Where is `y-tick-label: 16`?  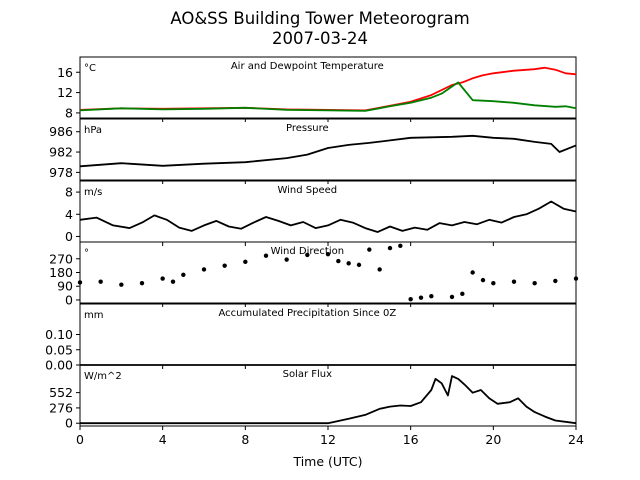
y-tick-label: 16 is located at coordinates (65, 72).